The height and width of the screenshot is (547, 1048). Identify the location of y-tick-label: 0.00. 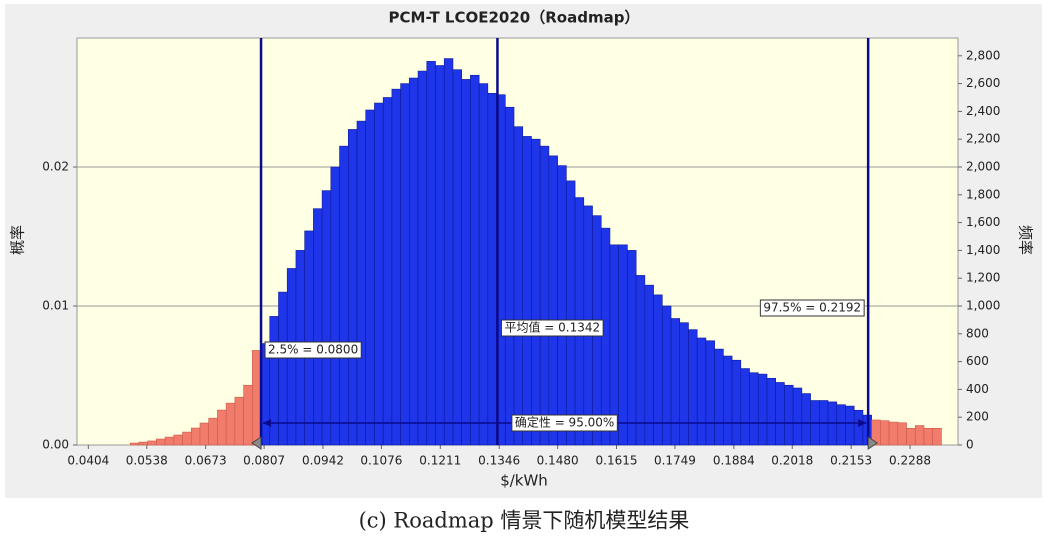
(55, 445).